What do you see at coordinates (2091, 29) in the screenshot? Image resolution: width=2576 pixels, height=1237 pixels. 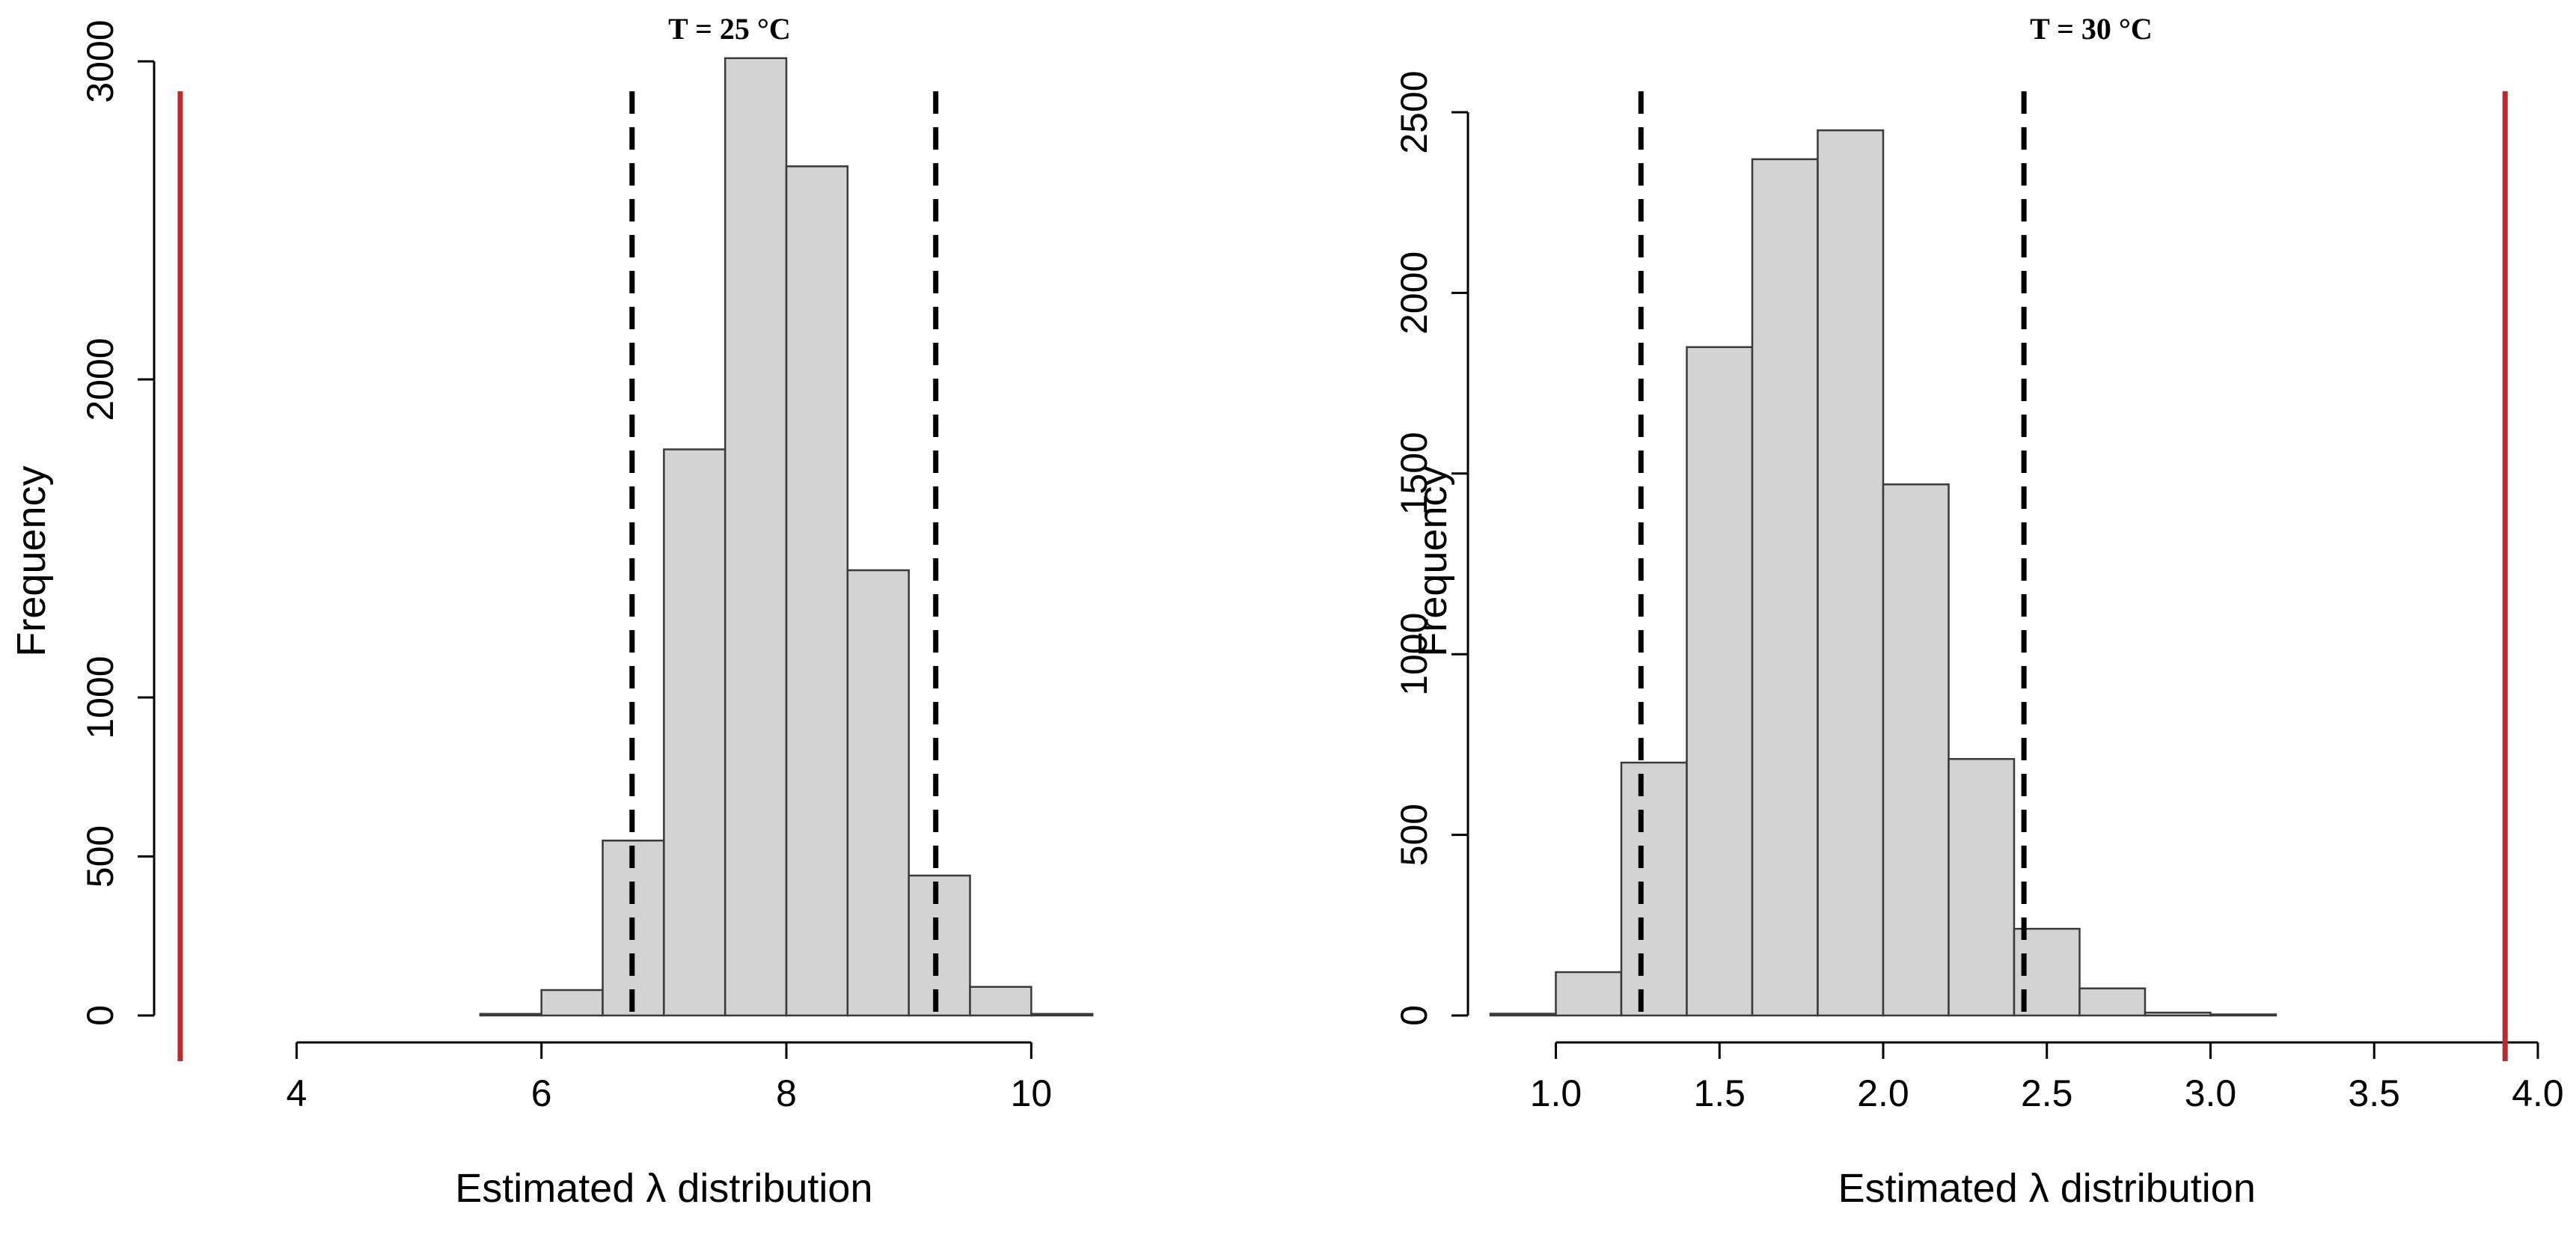 I see `chart-title: T = 30 °C` at bounding box center [2091, 29].